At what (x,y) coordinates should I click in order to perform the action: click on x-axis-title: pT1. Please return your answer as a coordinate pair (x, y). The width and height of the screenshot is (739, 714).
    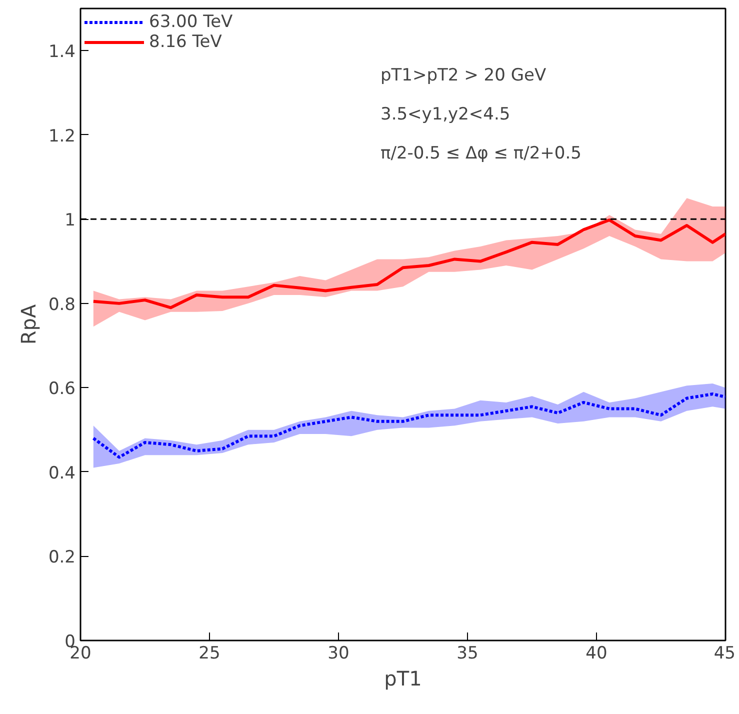
    Looking at the image, I should click on (403, 678).